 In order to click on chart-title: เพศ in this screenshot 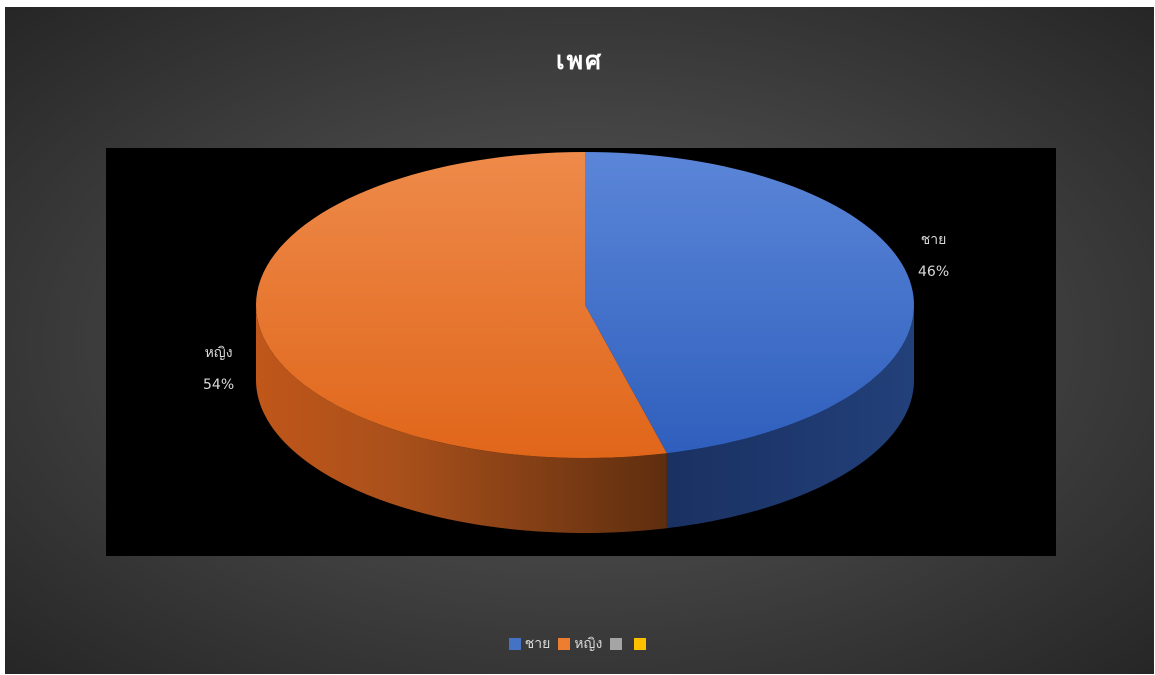, I will do `click(579, 60)`.